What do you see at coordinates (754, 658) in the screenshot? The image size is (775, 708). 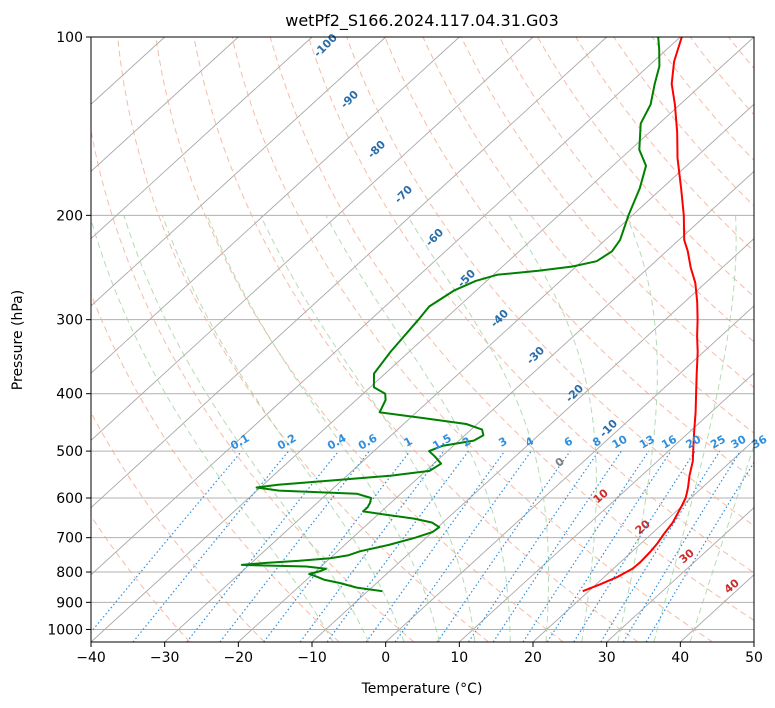 I see `x-tick-label: 50` at bounding box center [754, 658].